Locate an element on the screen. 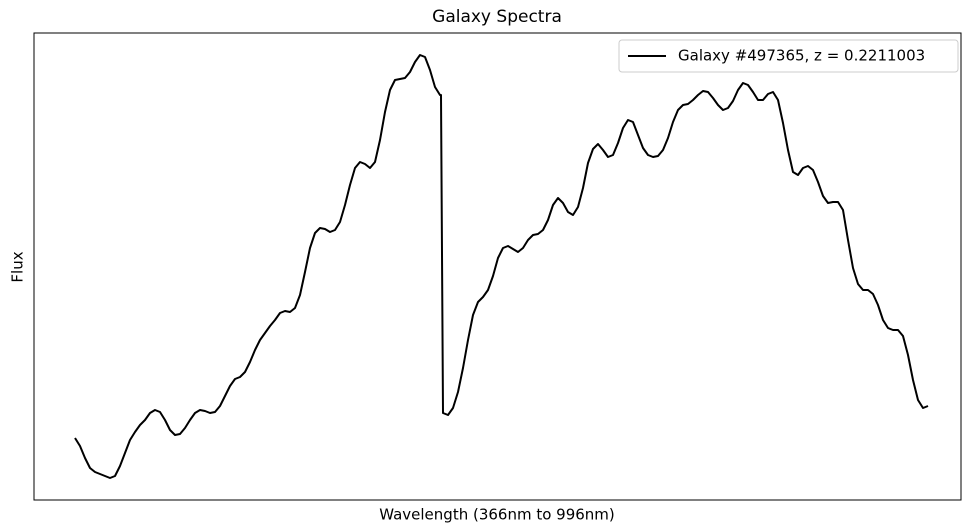 Image resolution: width=963 pixels, height=527 pixels. chart-title: Galaxy Spectra is located at coordinates (497, 17).